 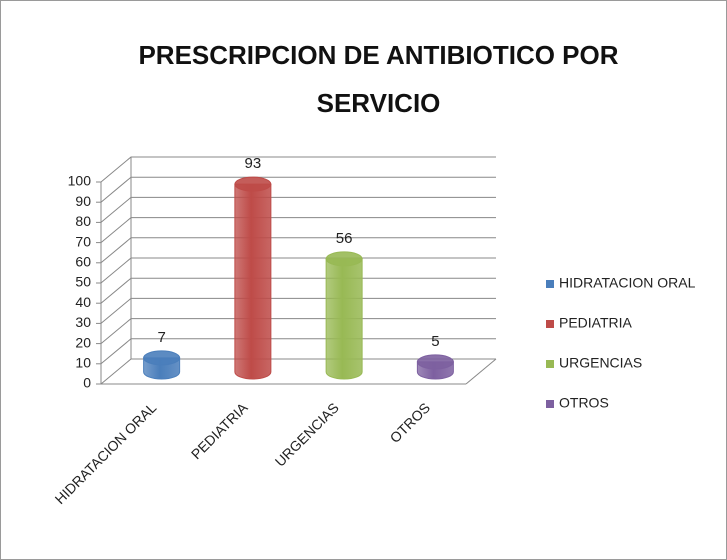 I want to click on y-tick-label: 10, so click(x=83, y=363).